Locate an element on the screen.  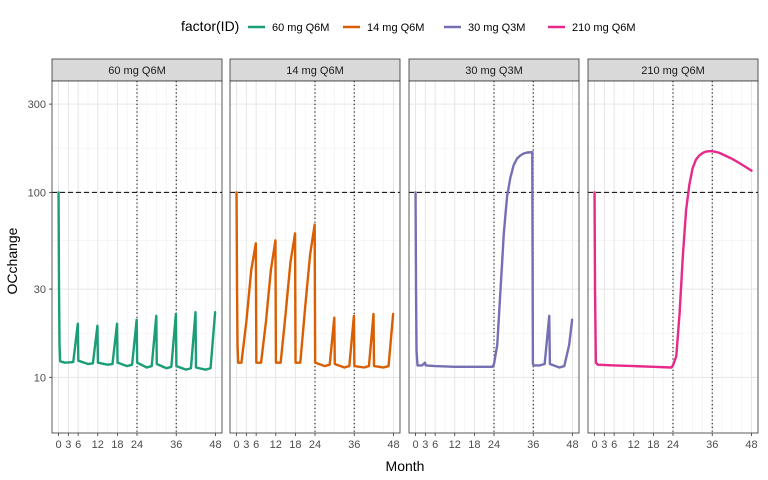
panel-strip-label: 14 mg Q6M is located at coordinates (314, 71).